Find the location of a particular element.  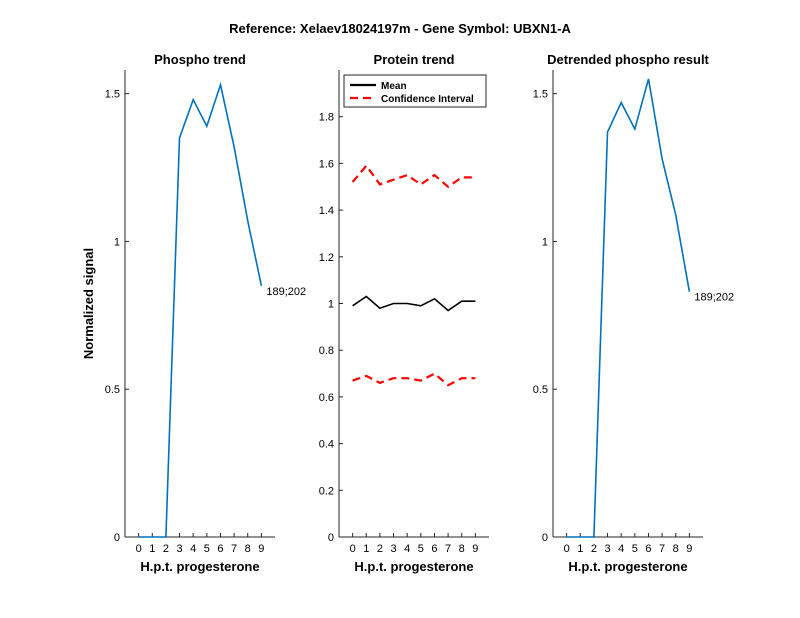

y-axis-label: Normalized signal is located at coordinates (88, 303).